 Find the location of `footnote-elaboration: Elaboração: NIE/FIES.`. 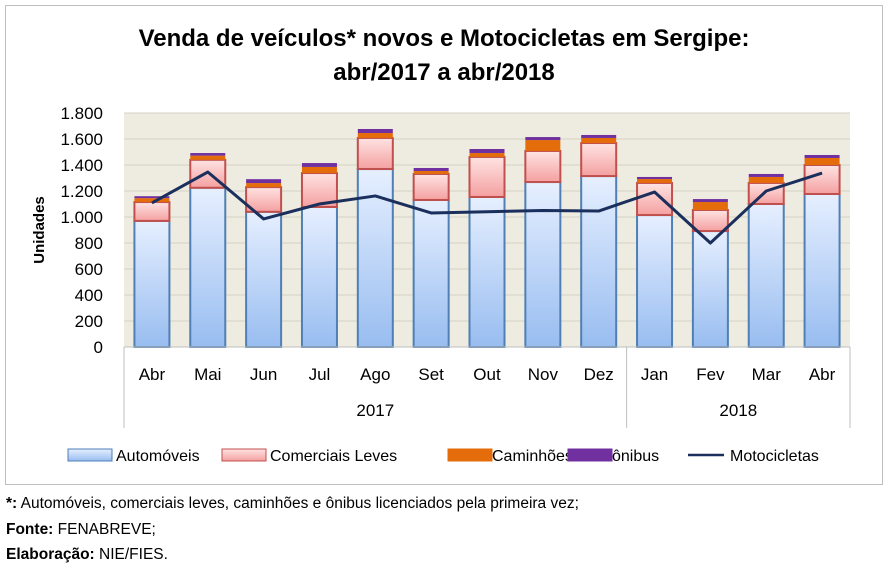

footnote-elaboration: Elaboração: NIE/FIES. is located at coordinates (87, 555).